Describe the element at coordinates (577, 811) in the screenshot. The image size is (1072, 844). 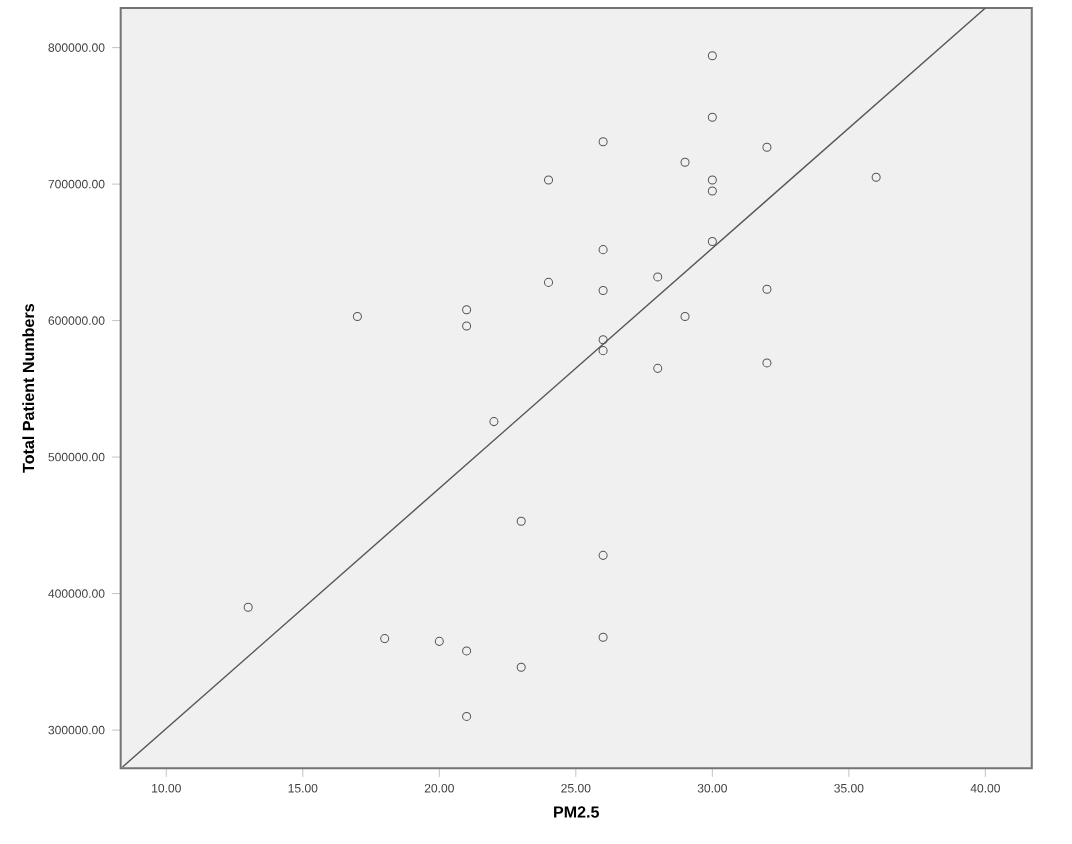
I see `x-axis-title: PM2.5` at that location.